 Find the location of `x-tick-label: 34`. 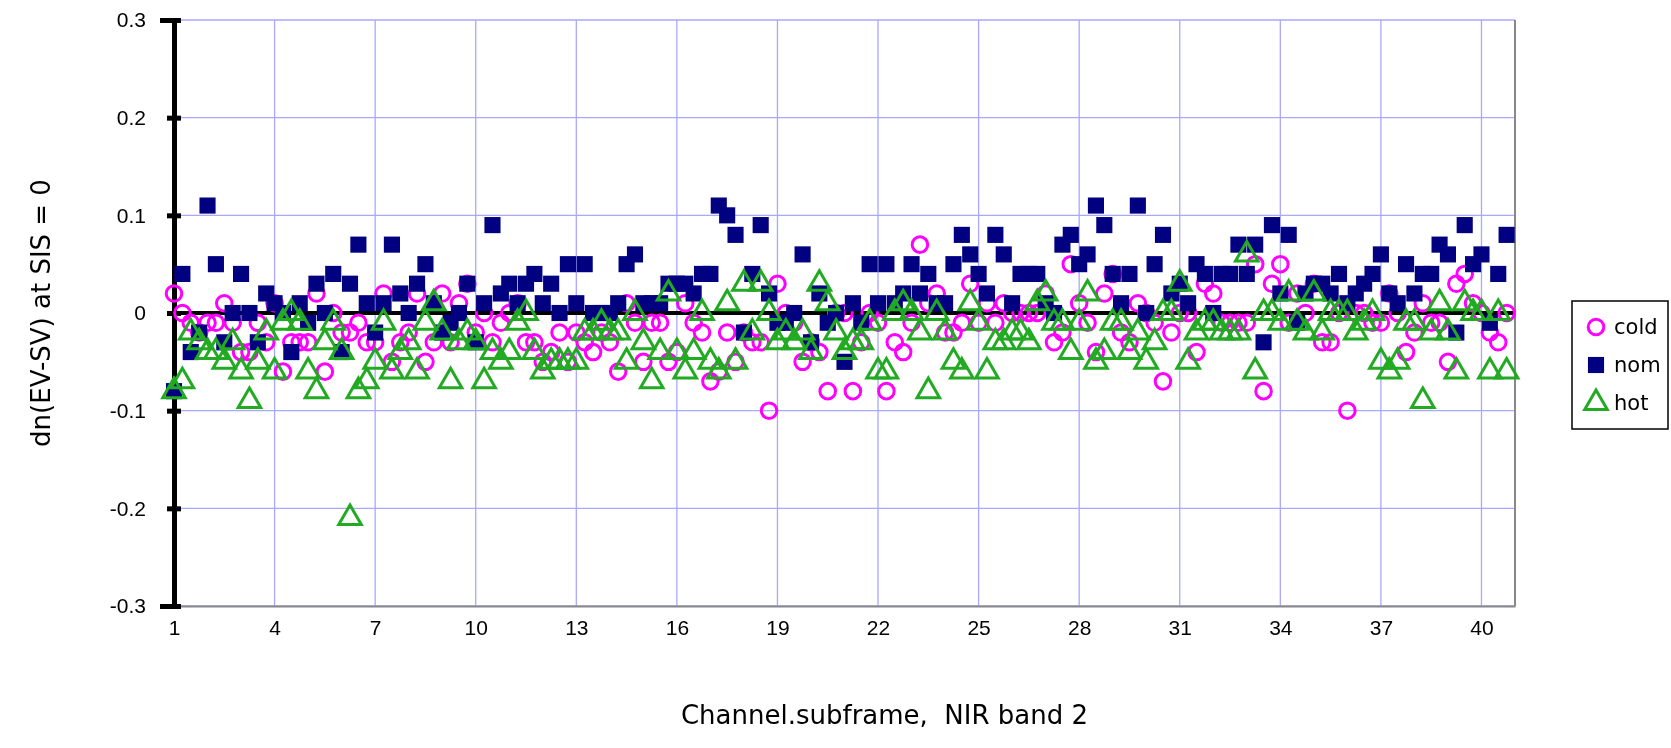

x-tick-label: 34 is located at coordinates (1281, 627).